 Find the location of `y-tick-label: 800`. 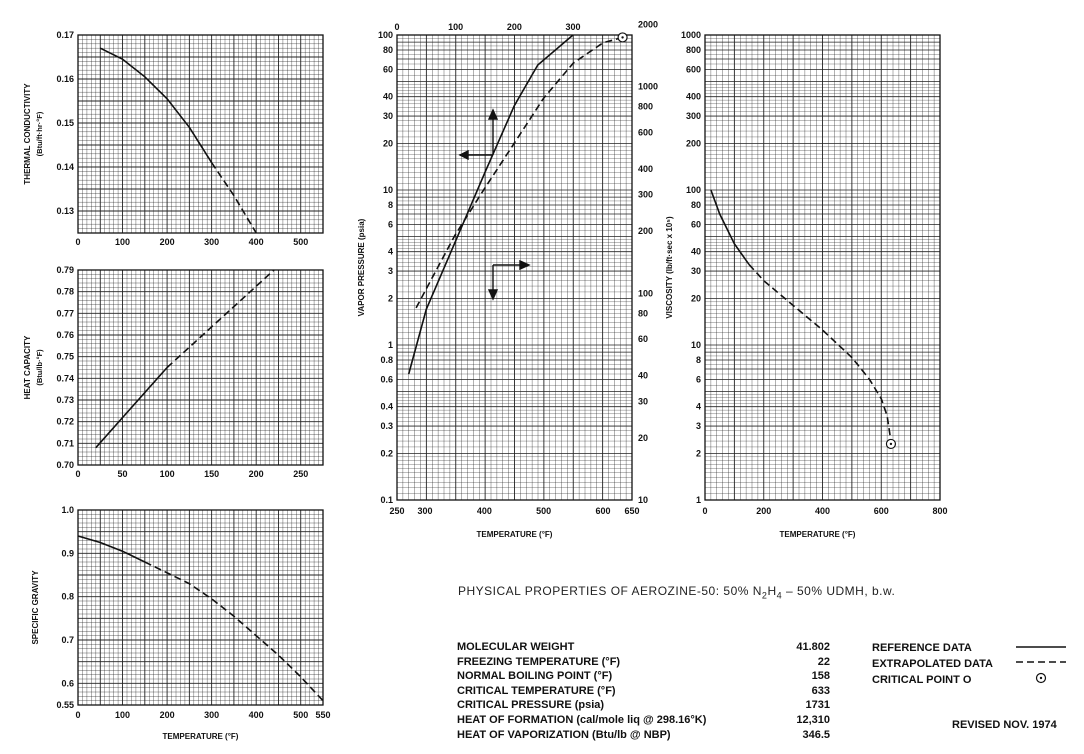

y-tick-label: 800 is located at coordinates (693, 50).